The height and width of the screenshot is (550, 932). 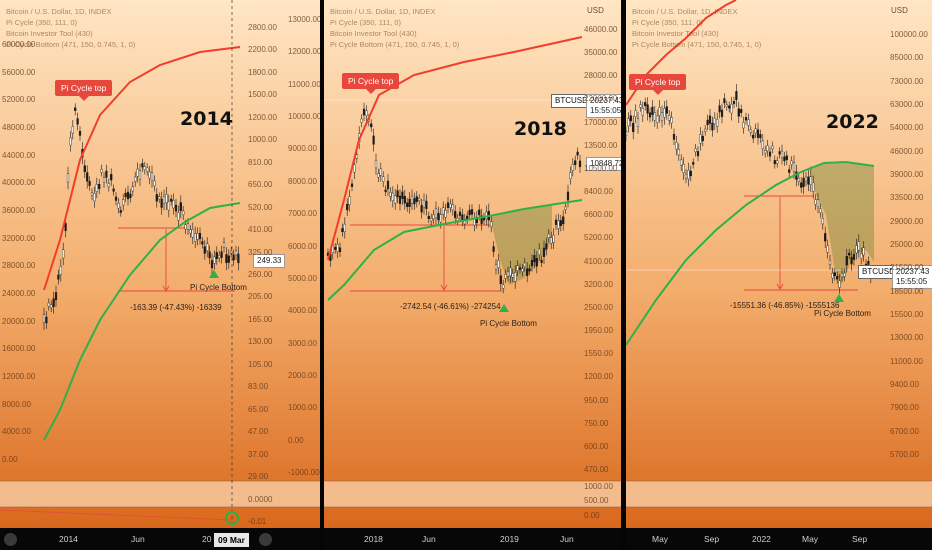 I want to click on lower-indicator-line, so click(x=116, y=515).